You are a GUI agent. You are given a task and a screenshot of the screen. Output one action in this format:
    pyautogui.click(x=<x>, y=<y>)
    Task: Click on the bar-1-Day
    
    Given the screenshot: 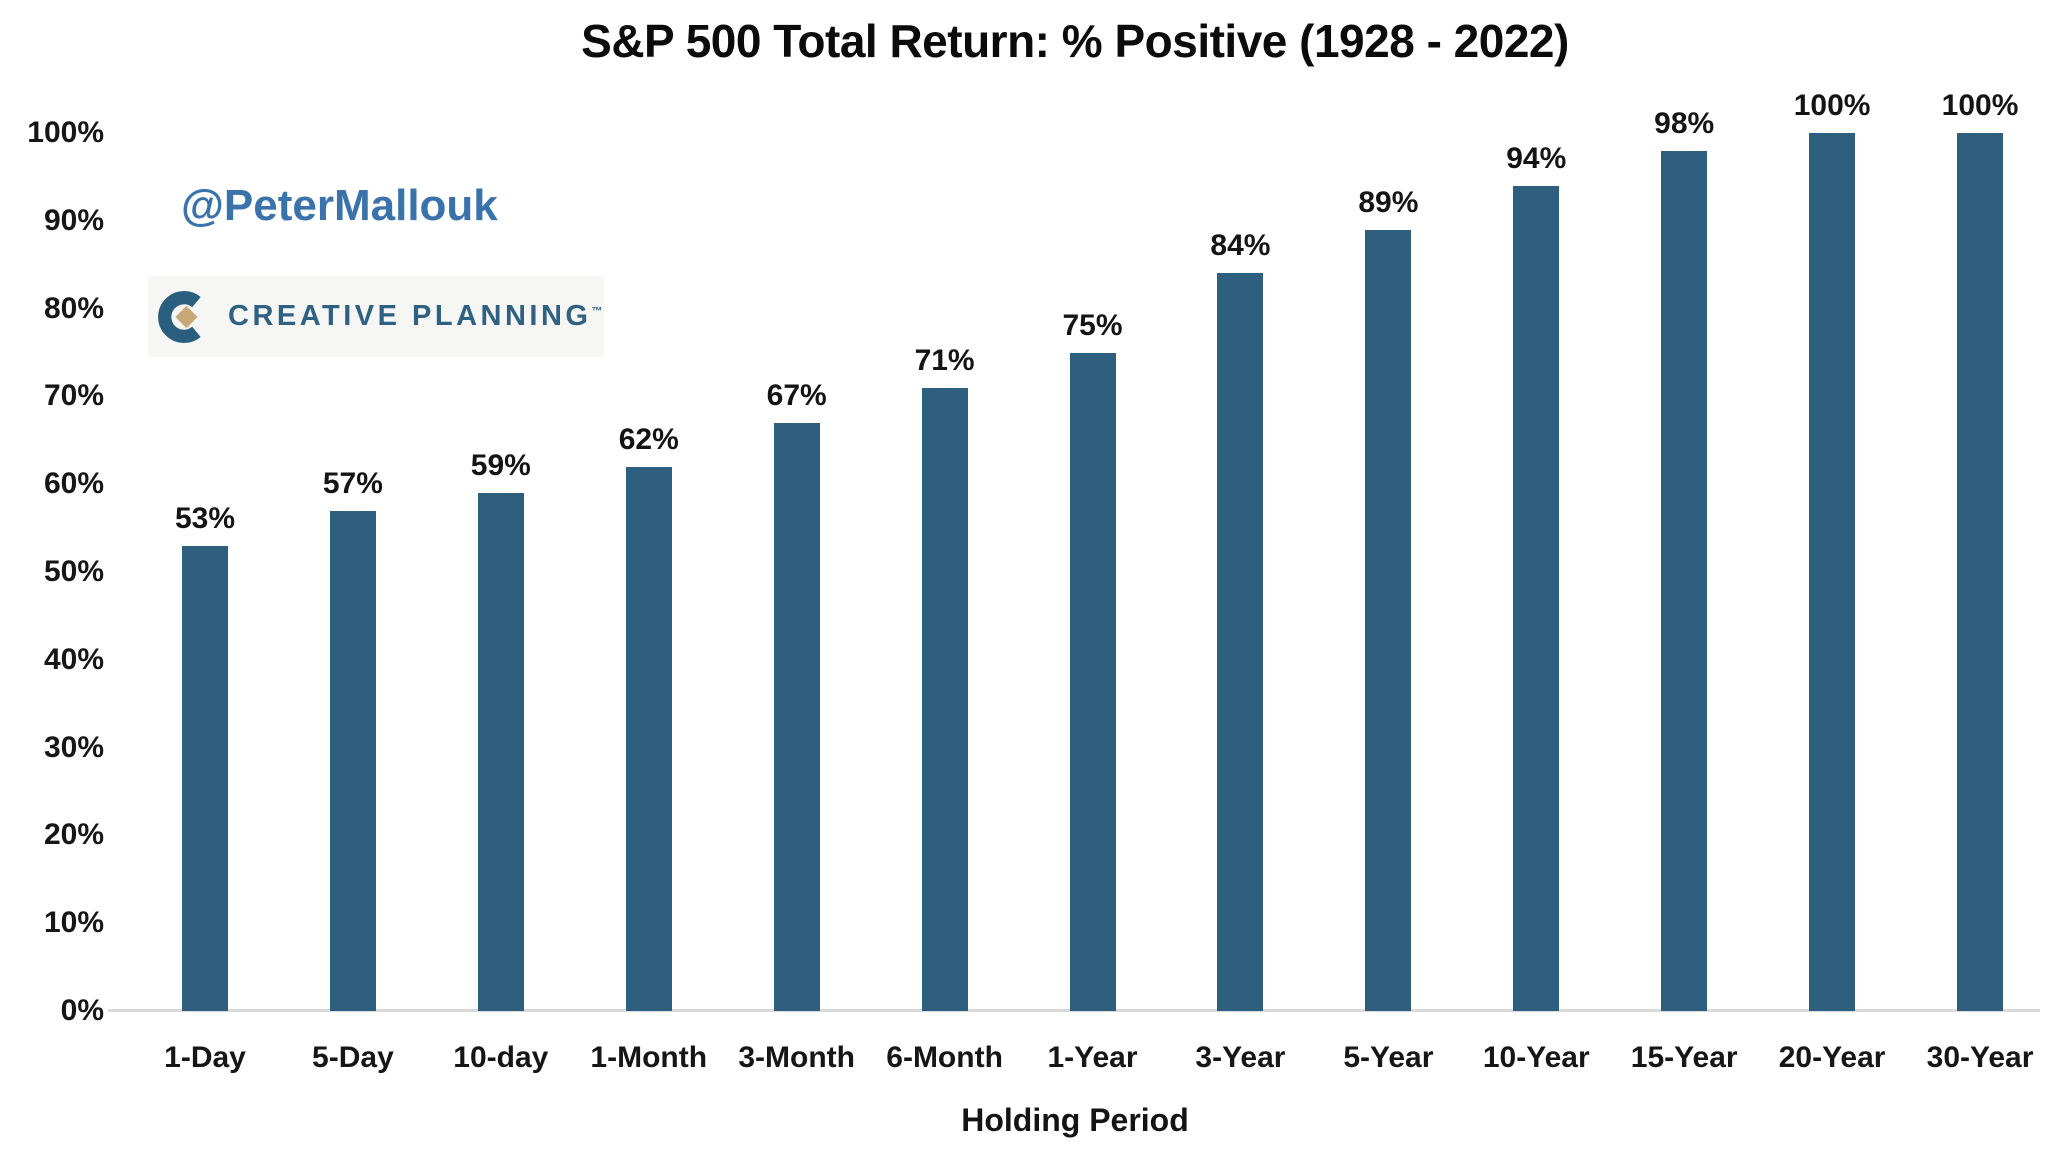 What is the action you would take?
    pyautogui.click(x=205, y=778)
    